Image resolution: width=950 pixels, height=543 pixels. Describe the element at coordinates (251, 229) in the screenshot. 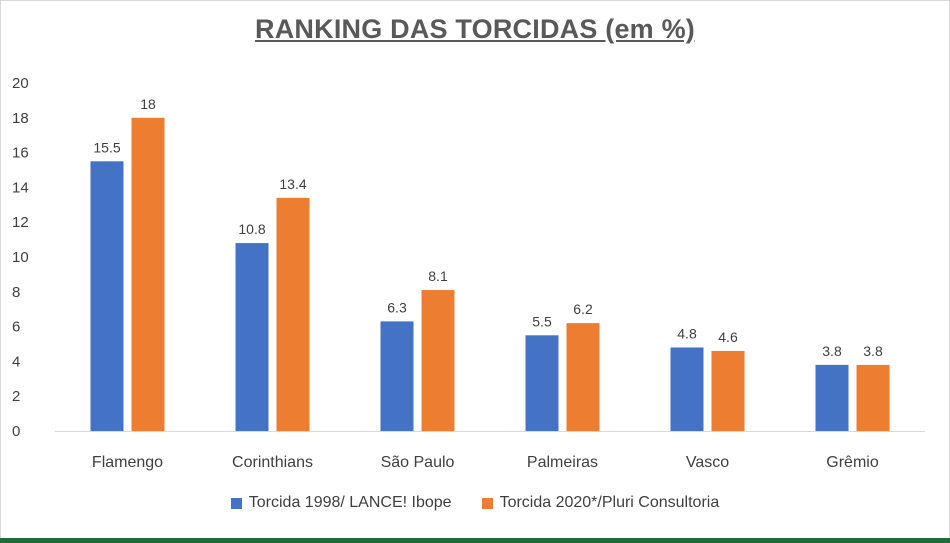

I see `data-label: 10.8` at that location.